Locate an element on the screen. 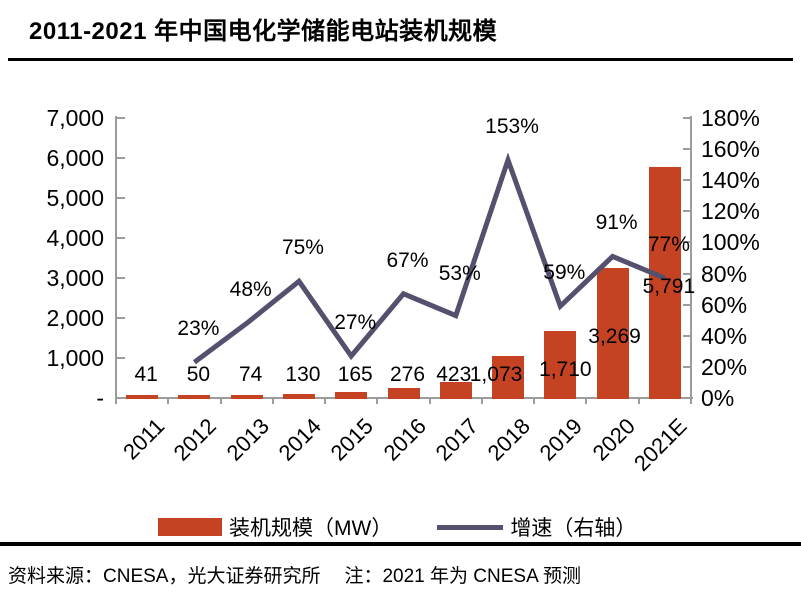  legend-line-label: 增速（右轴） is located at coordinates (573, 528).